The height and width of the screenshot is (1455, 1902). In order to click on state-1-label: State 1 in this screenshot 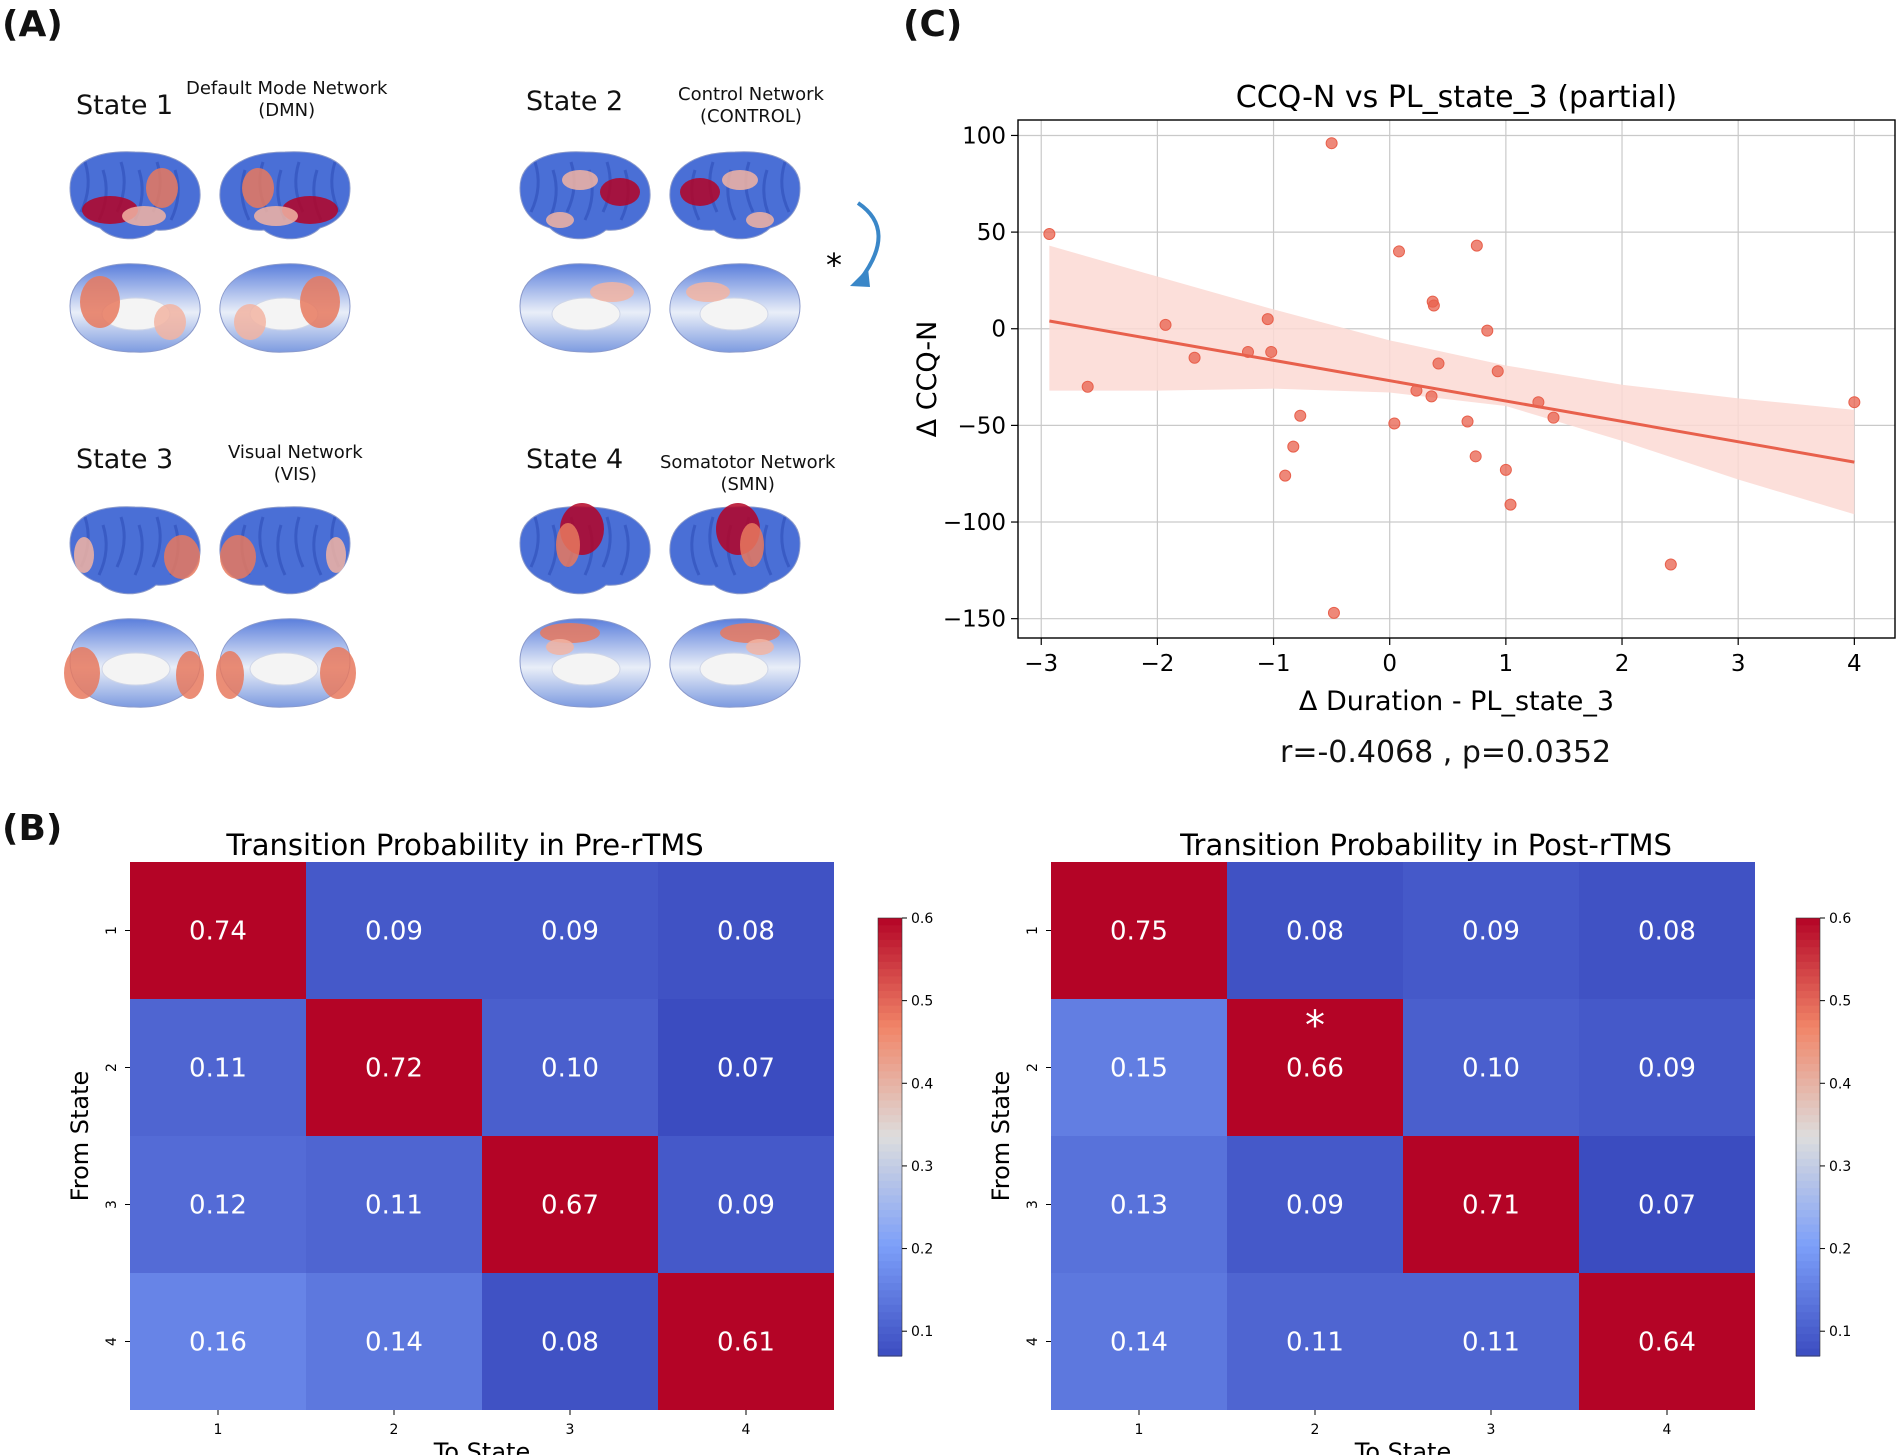, I will do `click(125, 105)`.